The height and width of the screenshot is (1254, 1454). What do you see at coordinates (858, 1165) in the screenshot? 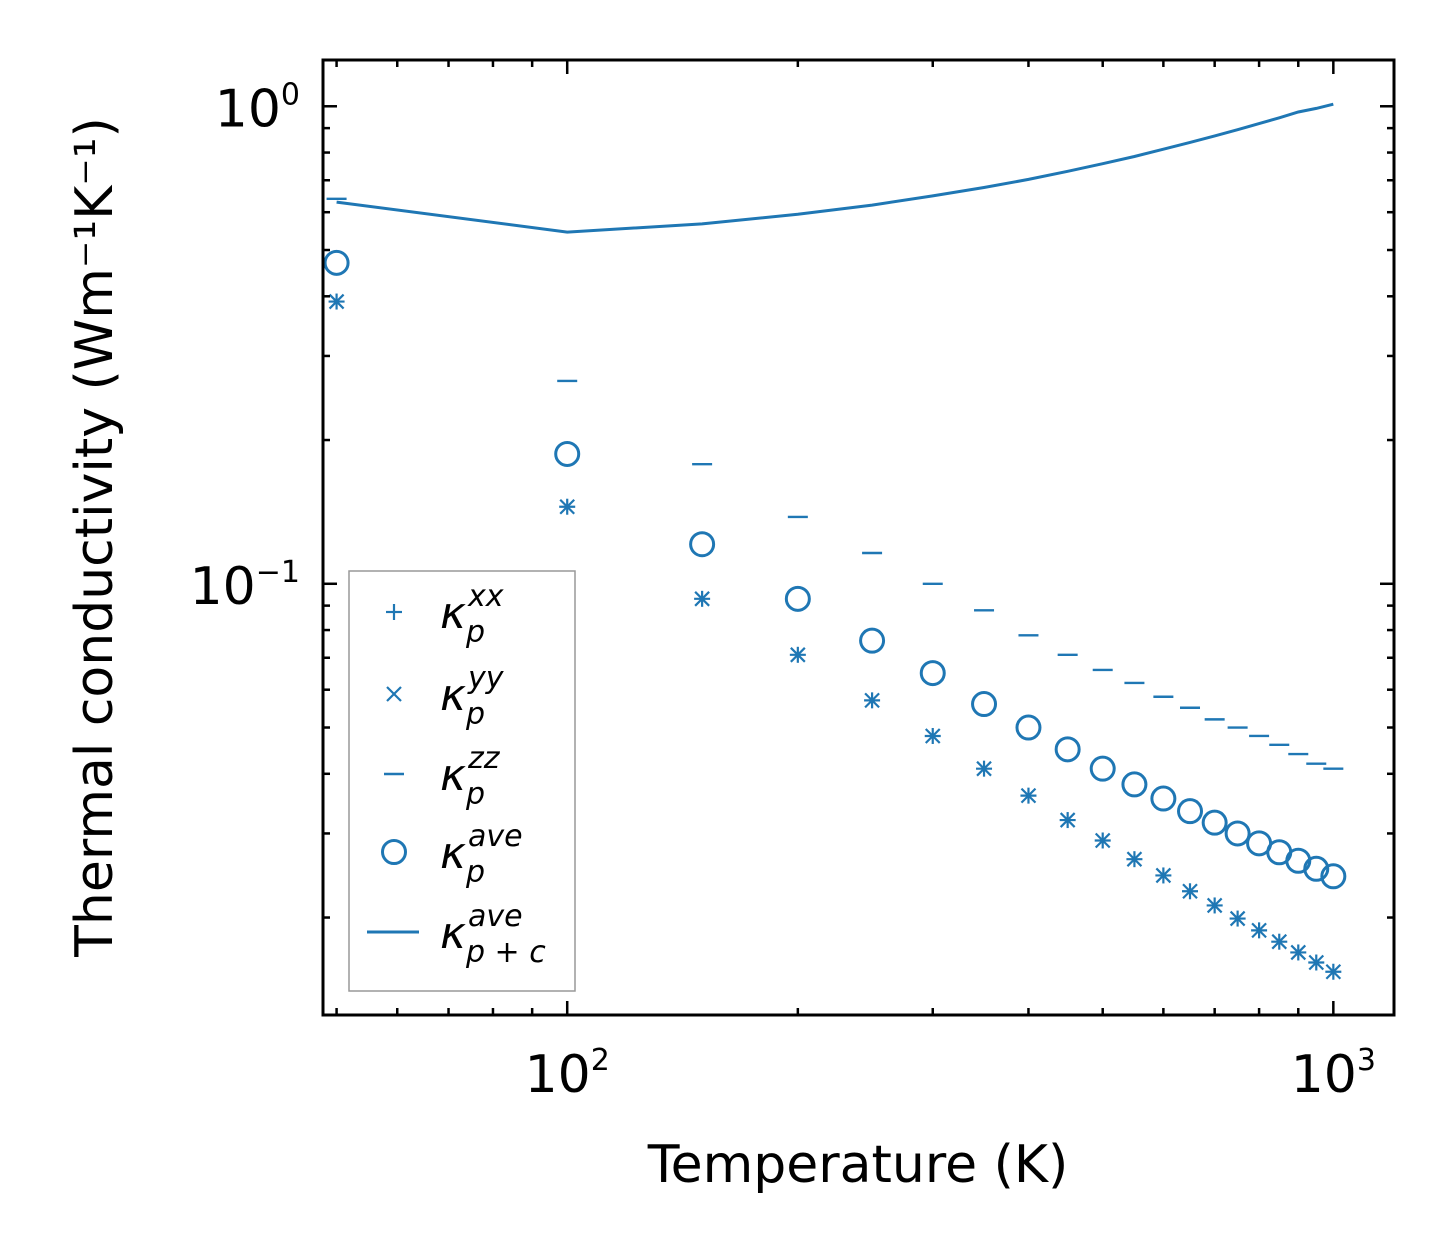
I see `x-axis-title: Temperature (K)` at bounding box center [858, 1165].